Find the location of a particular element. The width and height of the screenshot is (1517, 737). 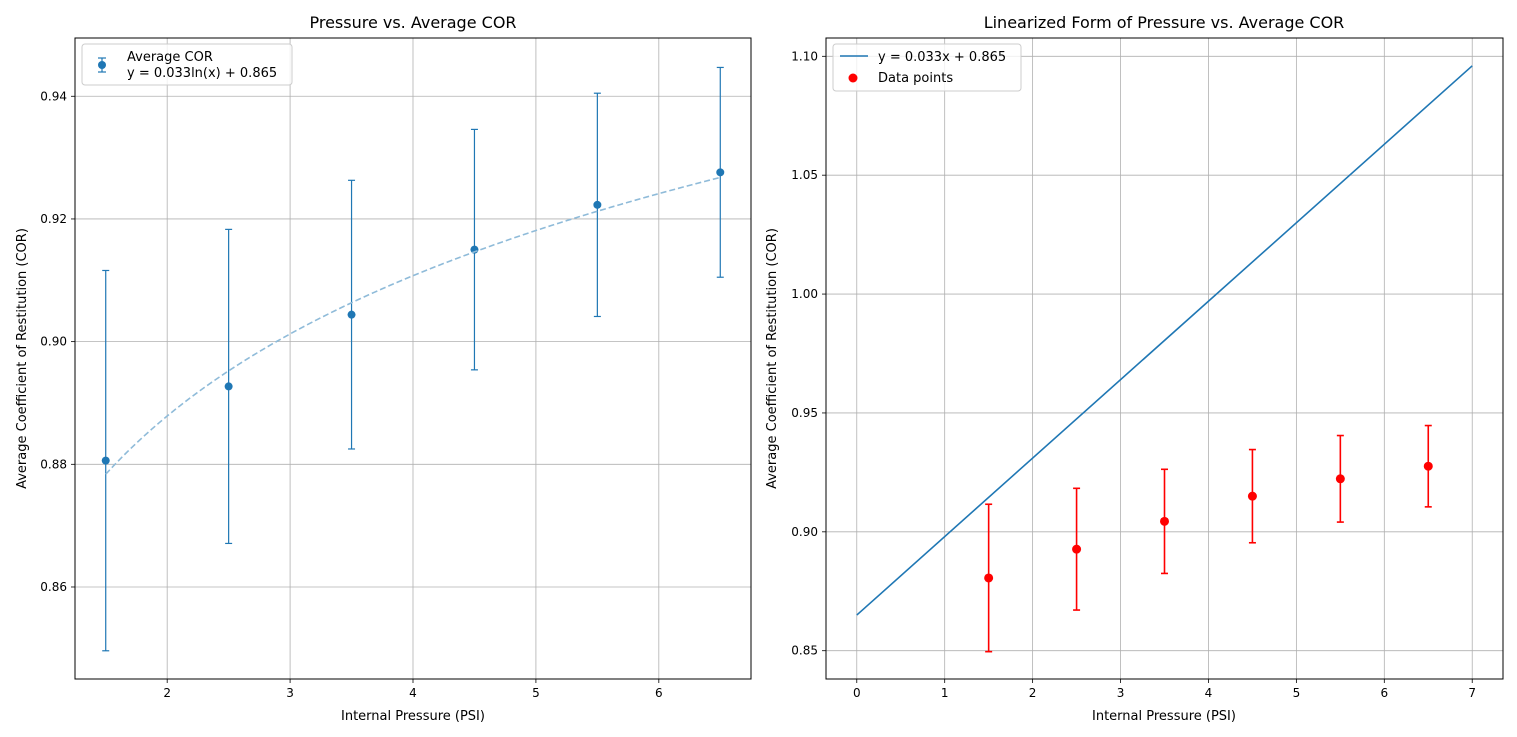

right-x-tick-label-2: 2 is located at coordinates (1033, 693).